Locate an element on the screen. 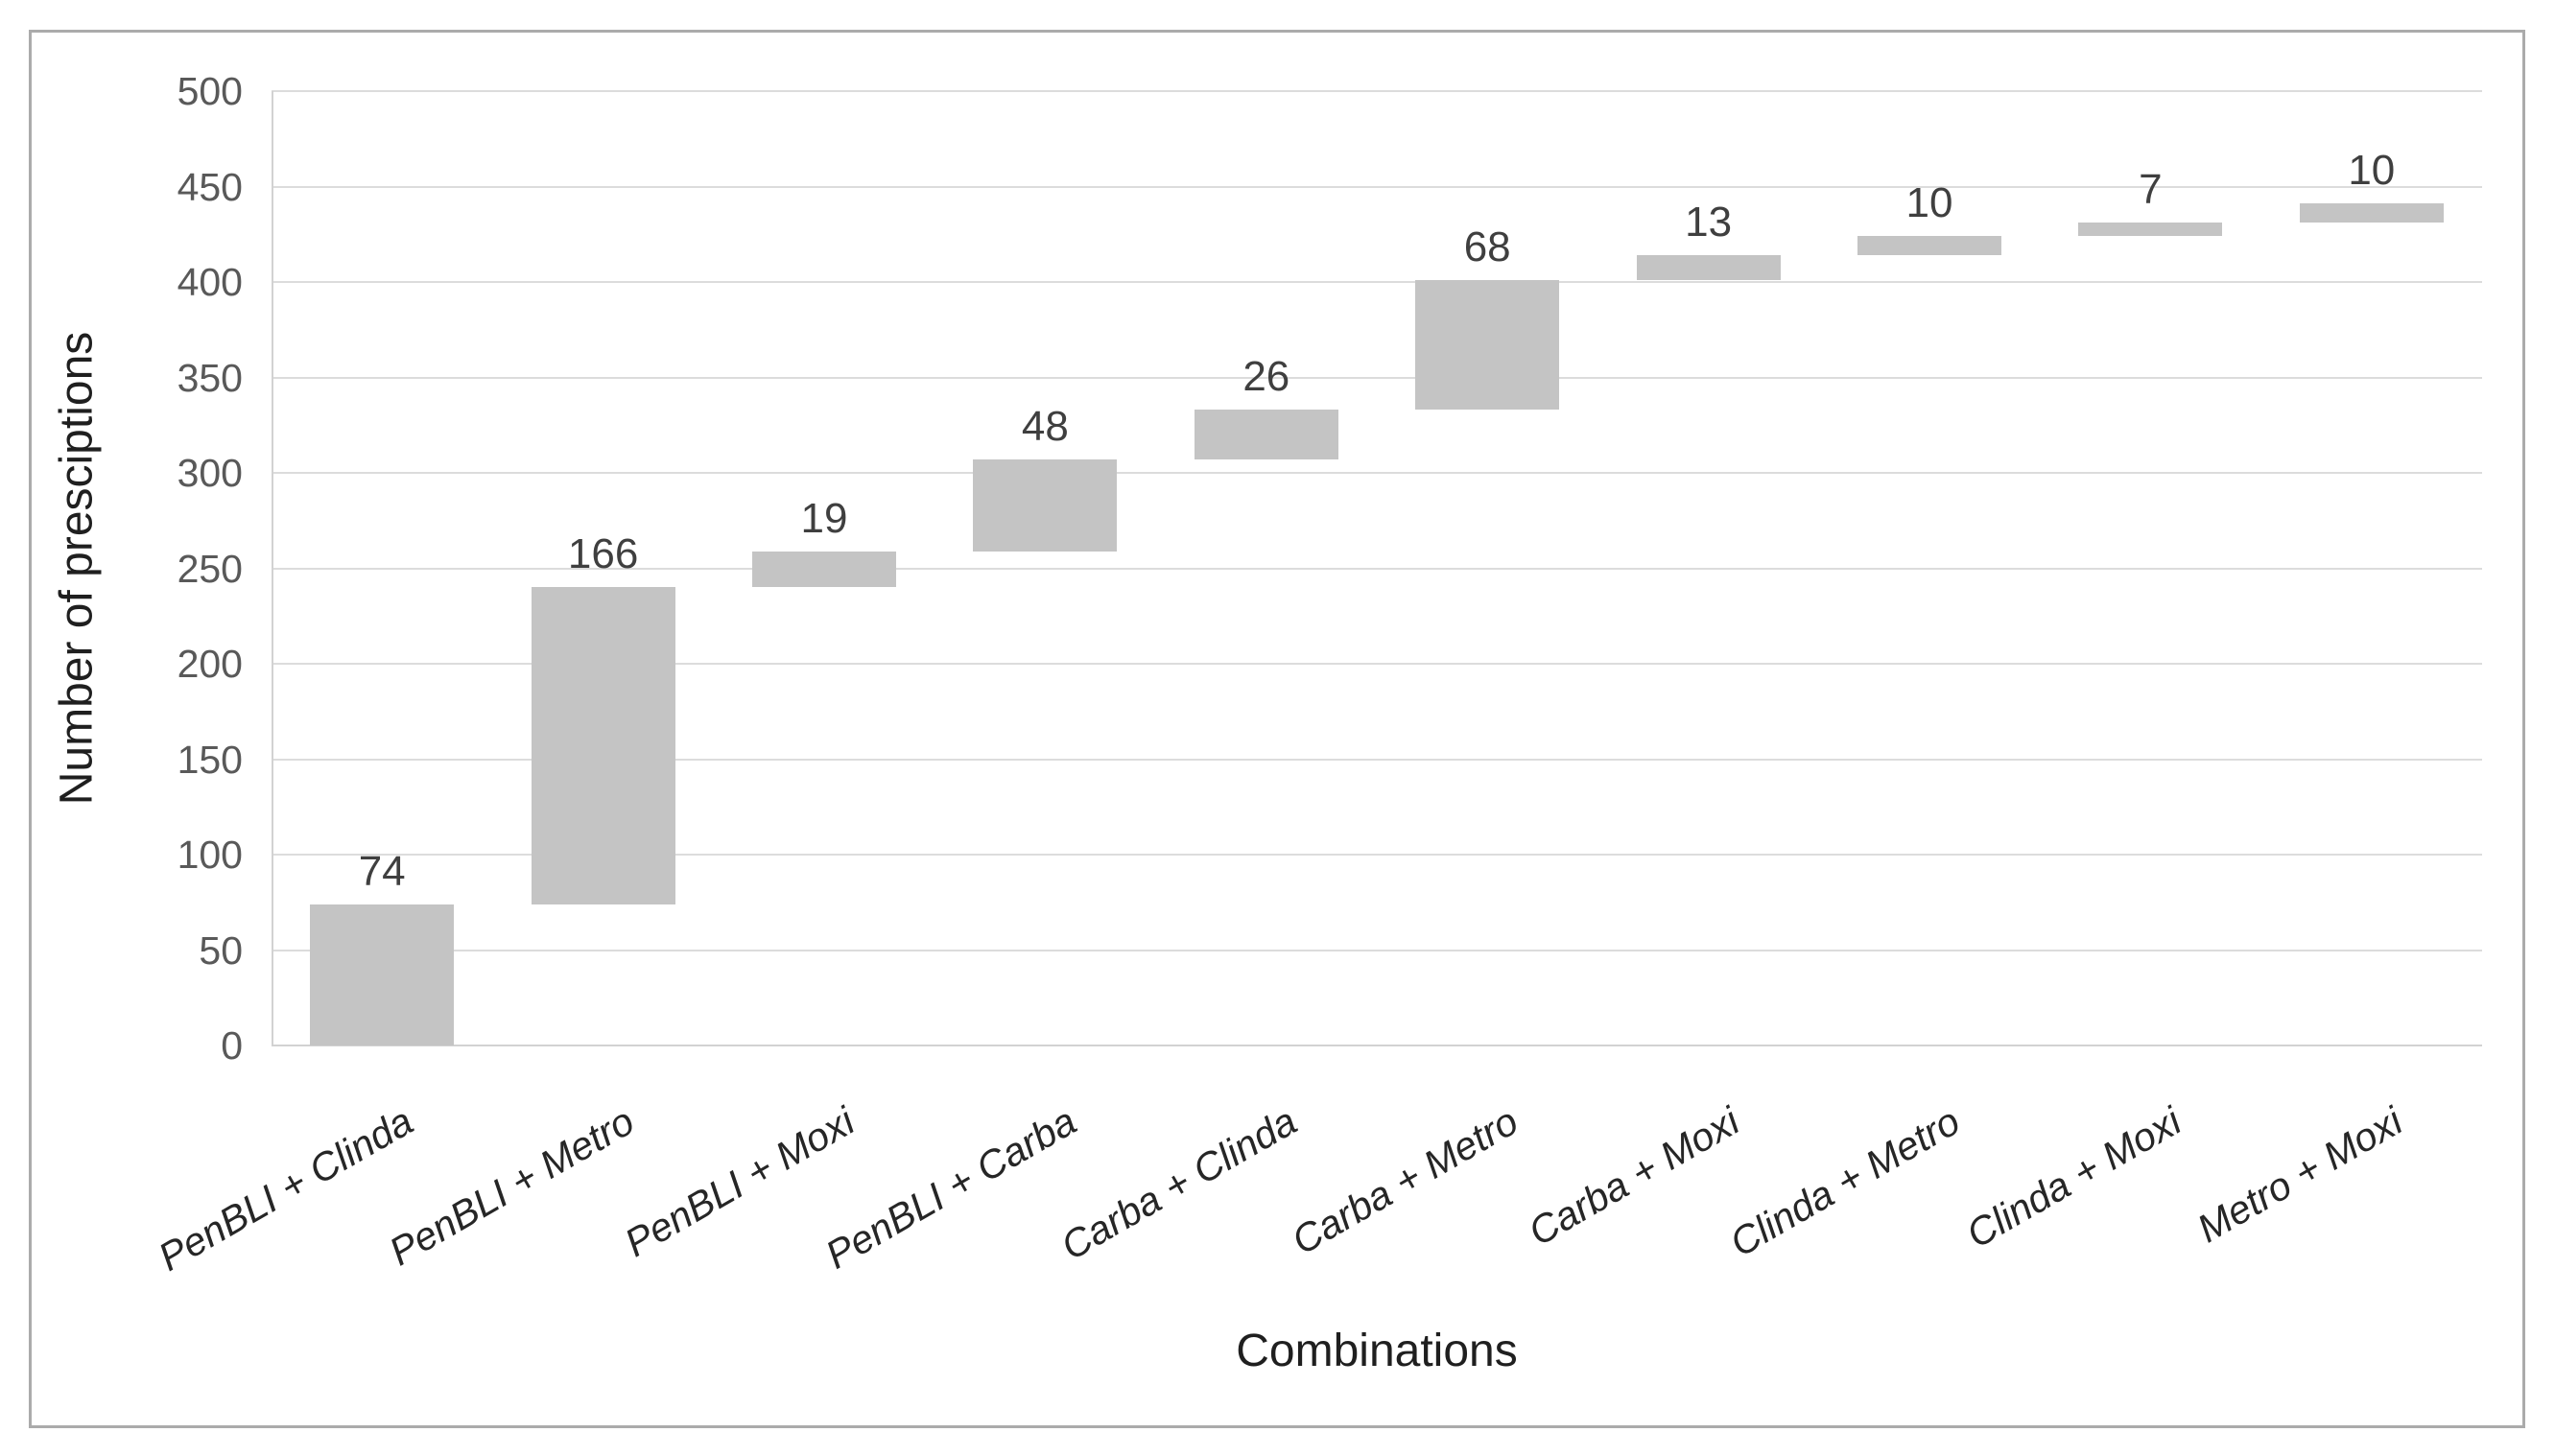 Image resolution: width=2555 pixels, height=1456 pixels. y-tick-label-400: 400 is located at coordinates (210, 282).